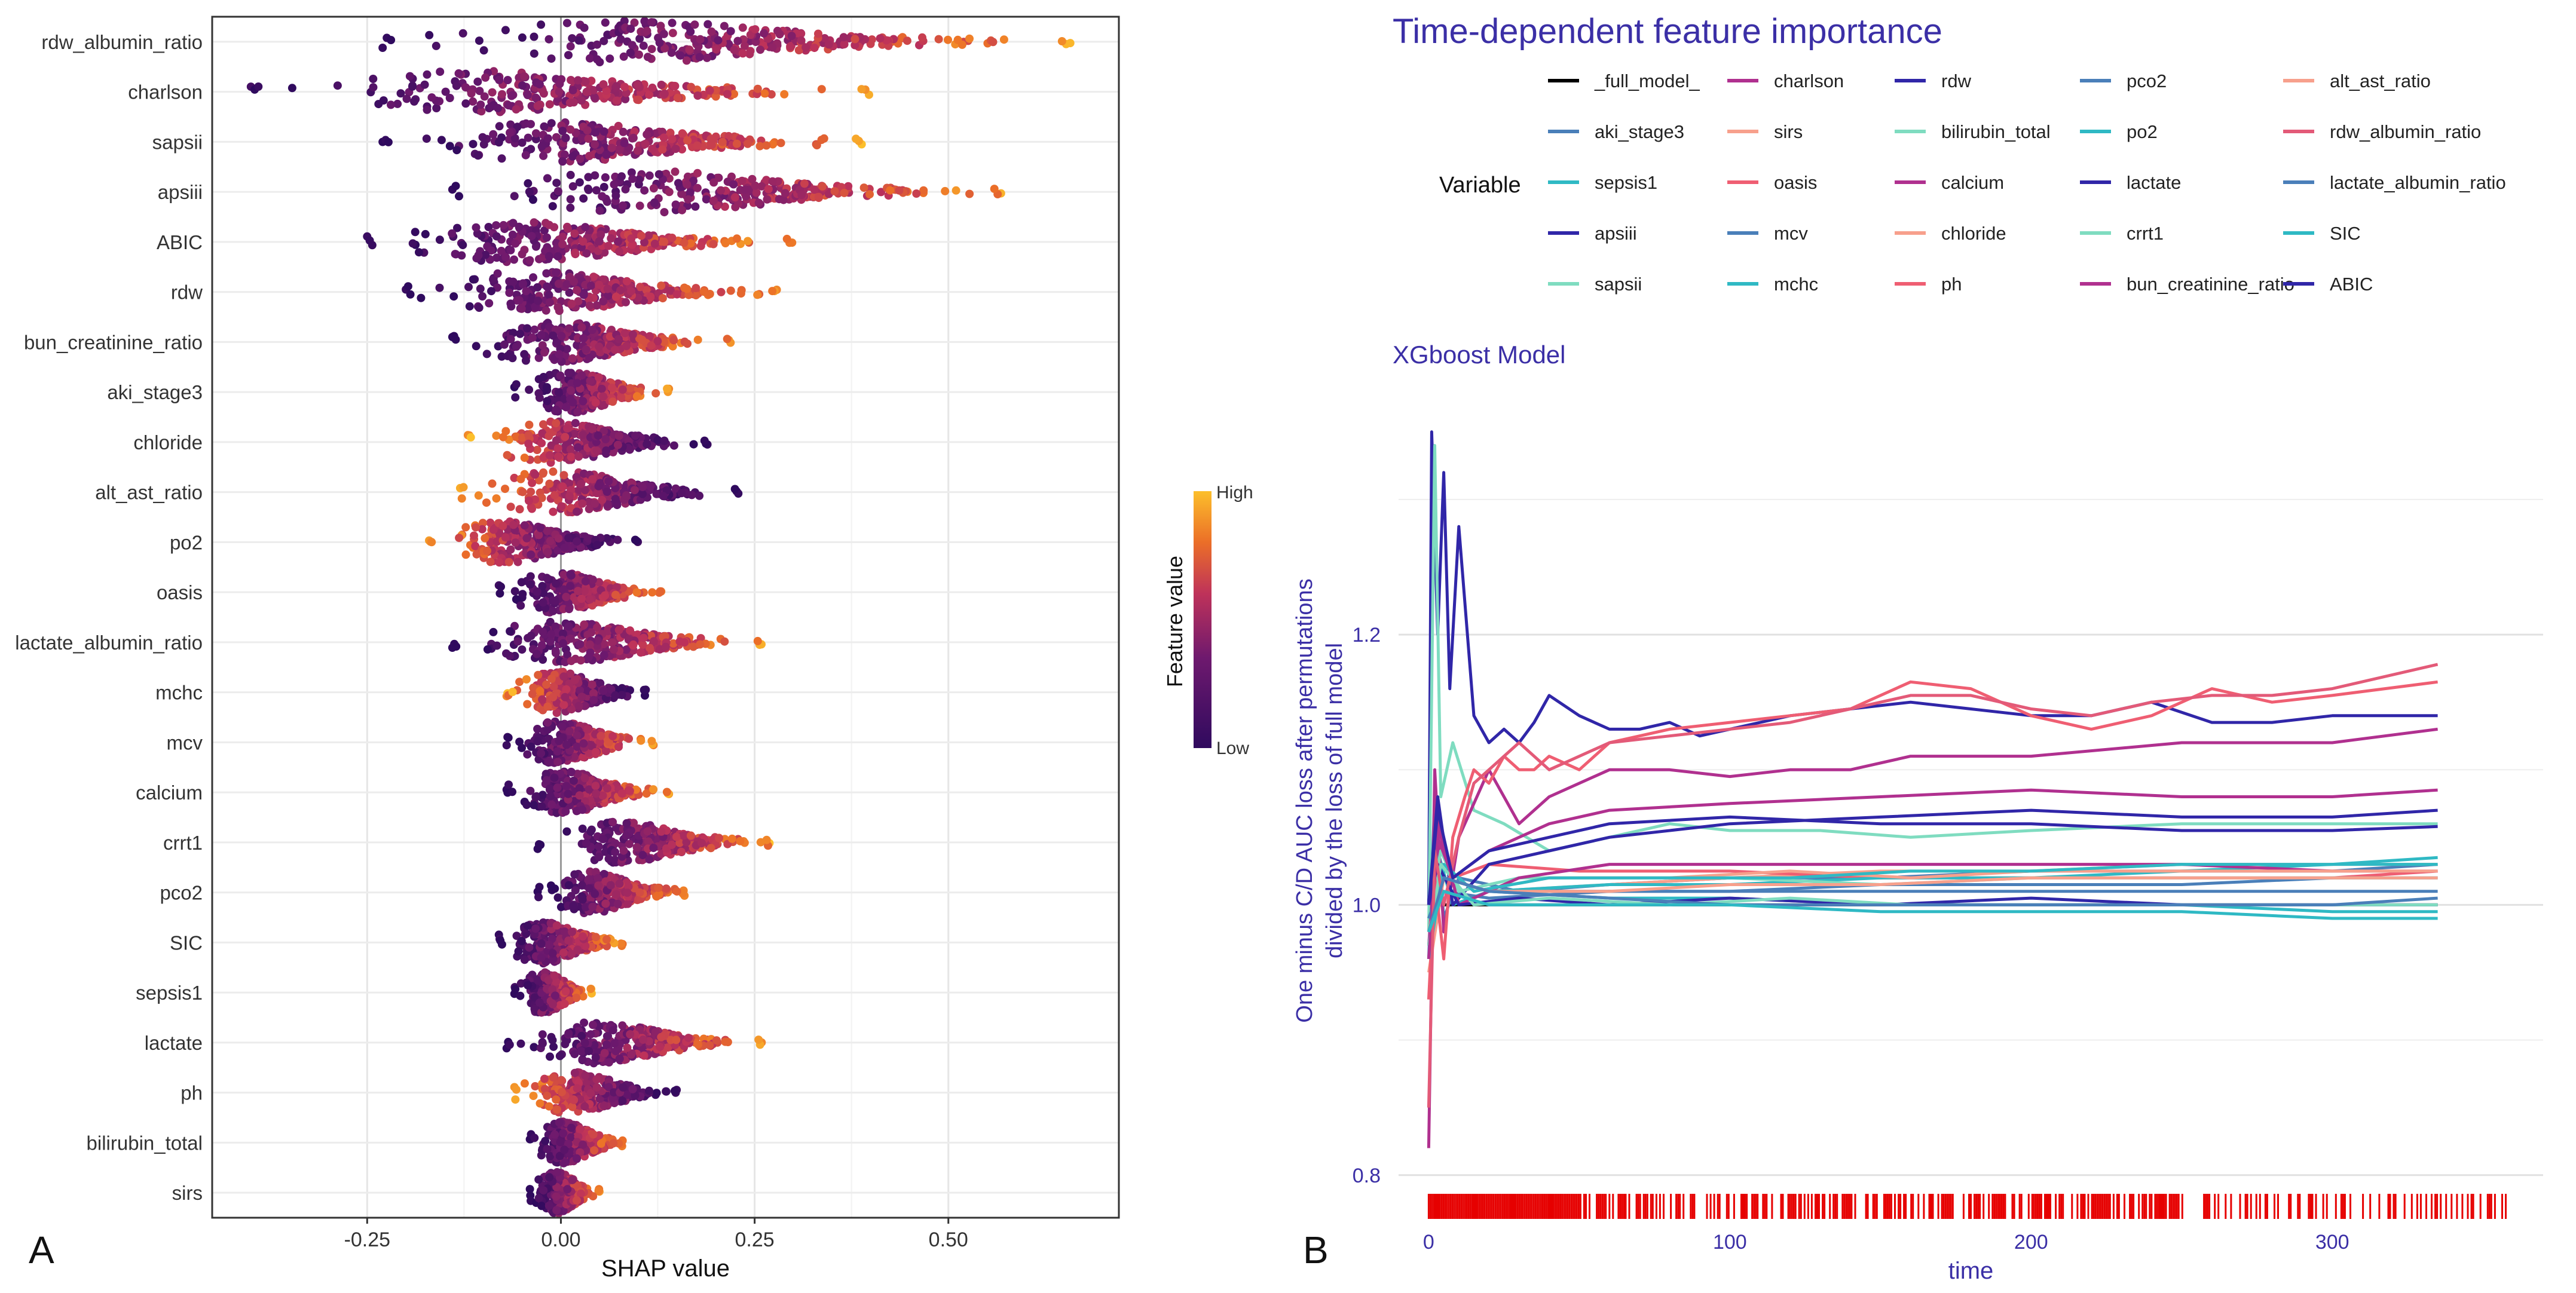 Image resolution: width=2576 pixels, height=1293 pixels. What do you see at coordinates (726, 192) in the screenshot?
I see `beeswarm-row-apsiii` at bounding box center [726, 192].